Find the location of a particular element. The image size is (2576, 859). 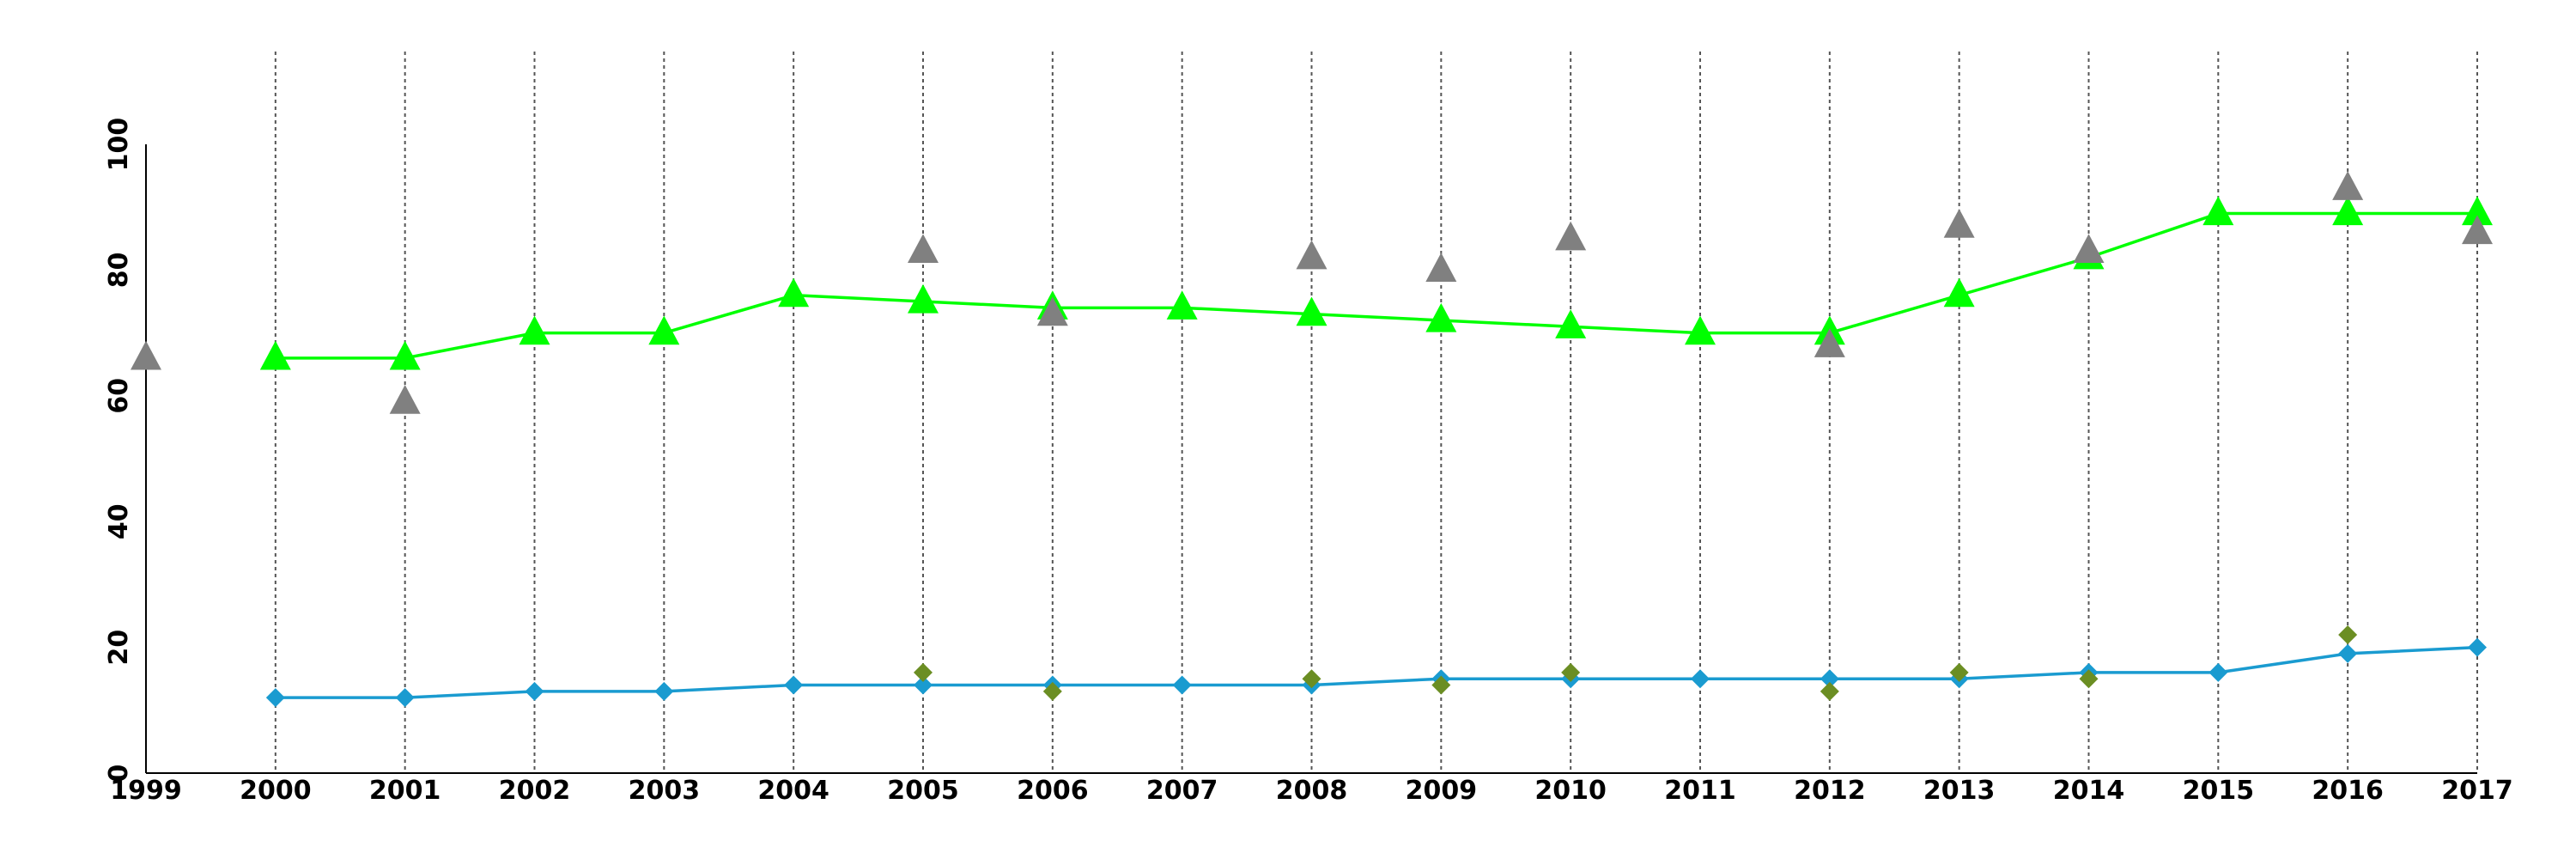

y-tick-label-0: 0 is located at coordinates (119, 774).